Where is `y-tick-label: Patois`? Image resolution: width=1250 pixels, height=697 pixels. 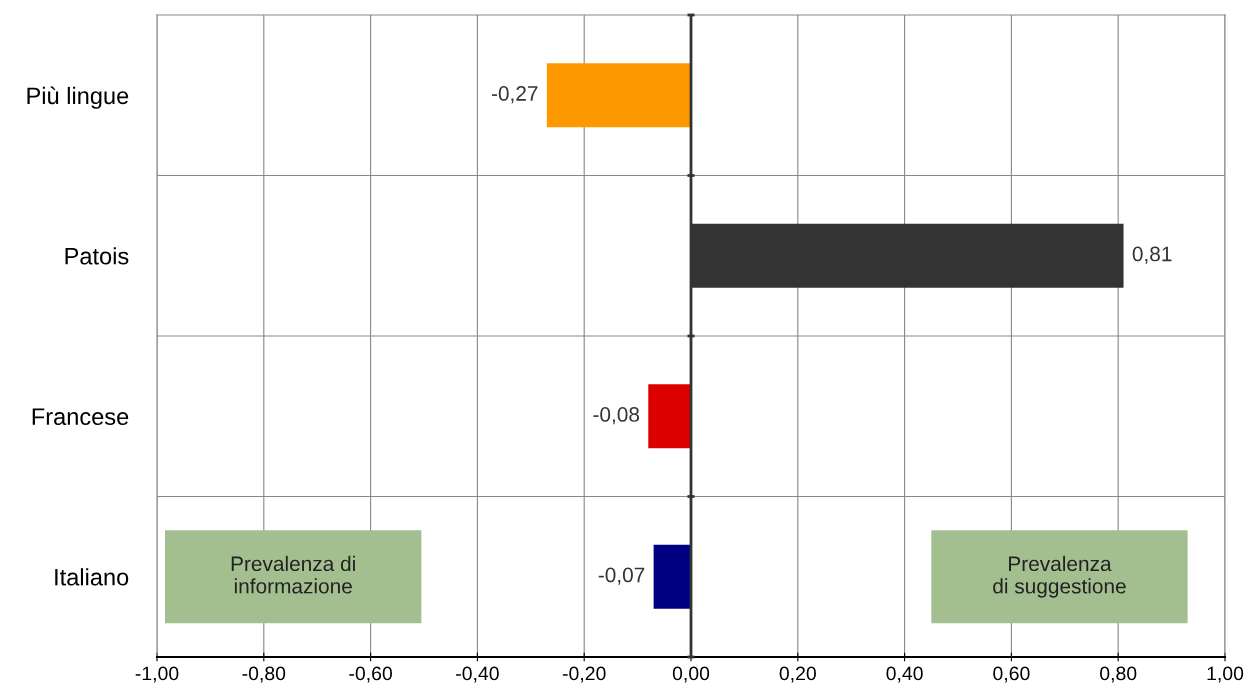
y-tick-label: Patois is located at coordinates (97, 256).